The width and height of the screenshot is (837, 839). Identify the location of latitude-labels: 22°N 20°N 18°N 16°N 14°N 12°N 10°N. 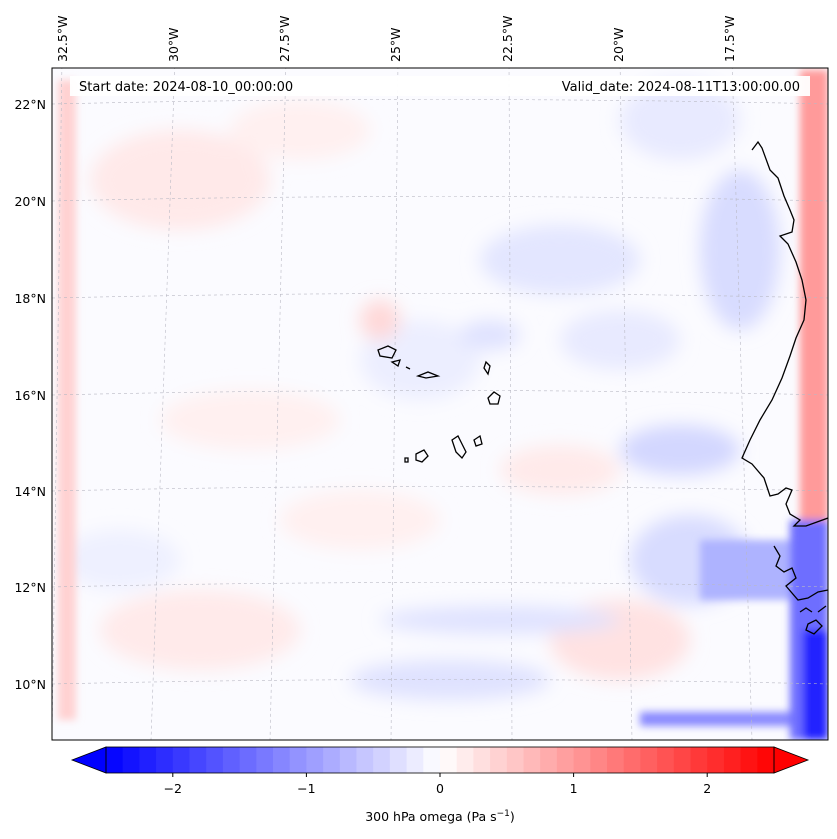
(30, 394).